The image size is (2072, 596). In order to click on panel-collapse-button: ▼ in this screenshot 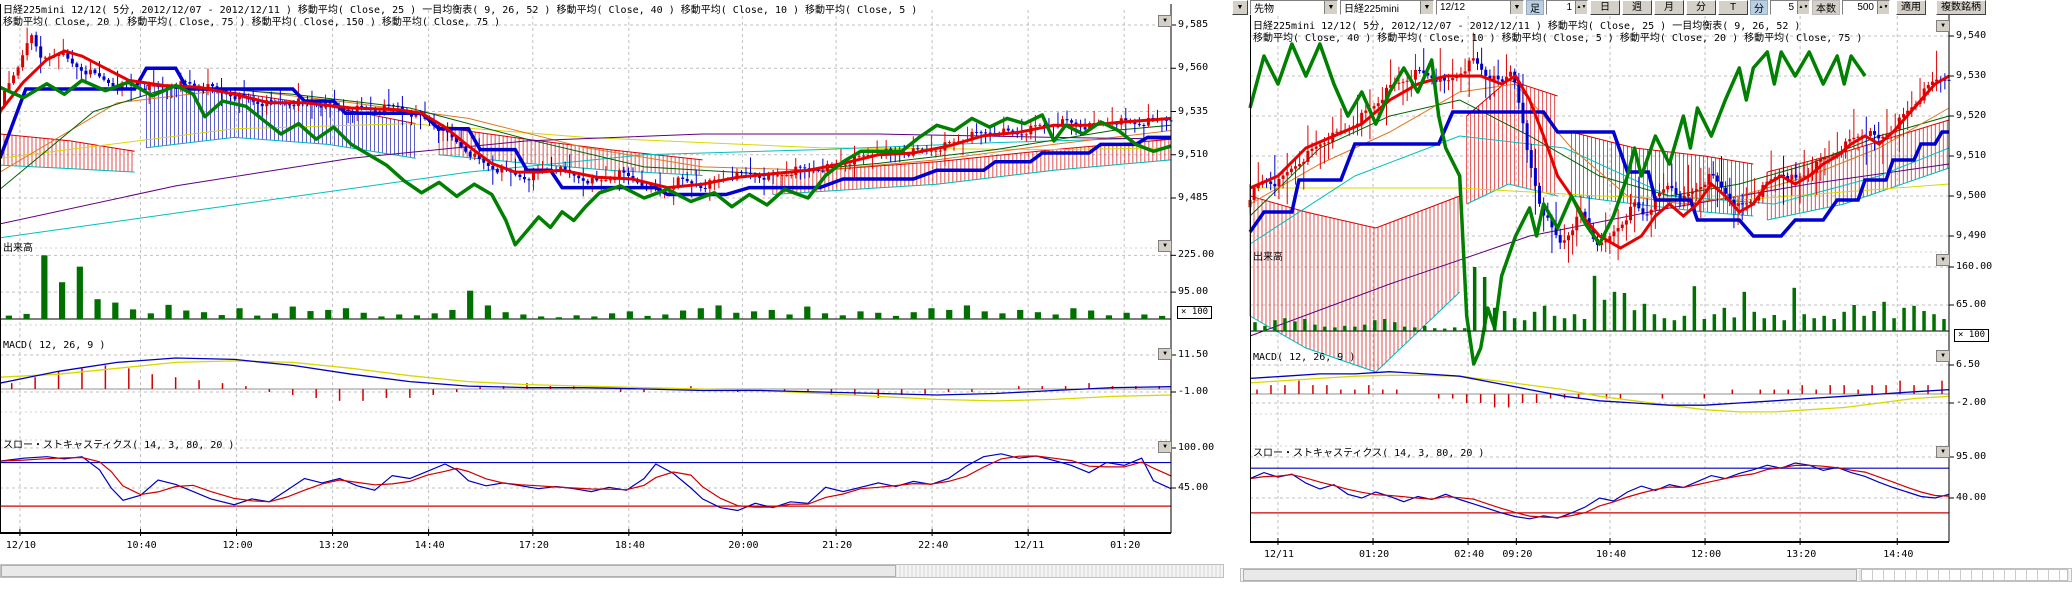, I will do `click(1240, 7)`.